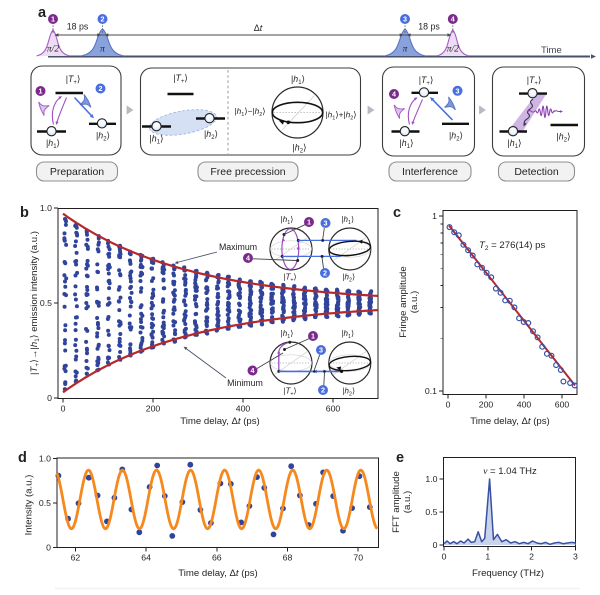  Describe the element at coordinates (431, 391) in the screenshot. I see `svg-text: 0.1` at that location.